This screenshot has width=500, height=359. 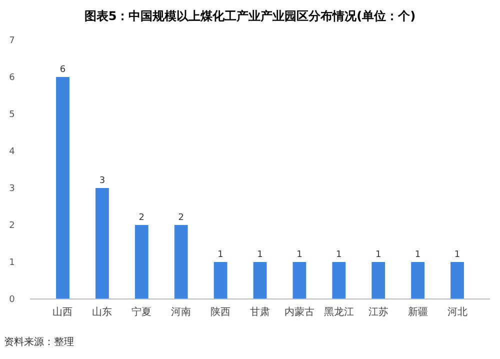 I want to click on y-tick-label: 7, so click(x=12, y=41).